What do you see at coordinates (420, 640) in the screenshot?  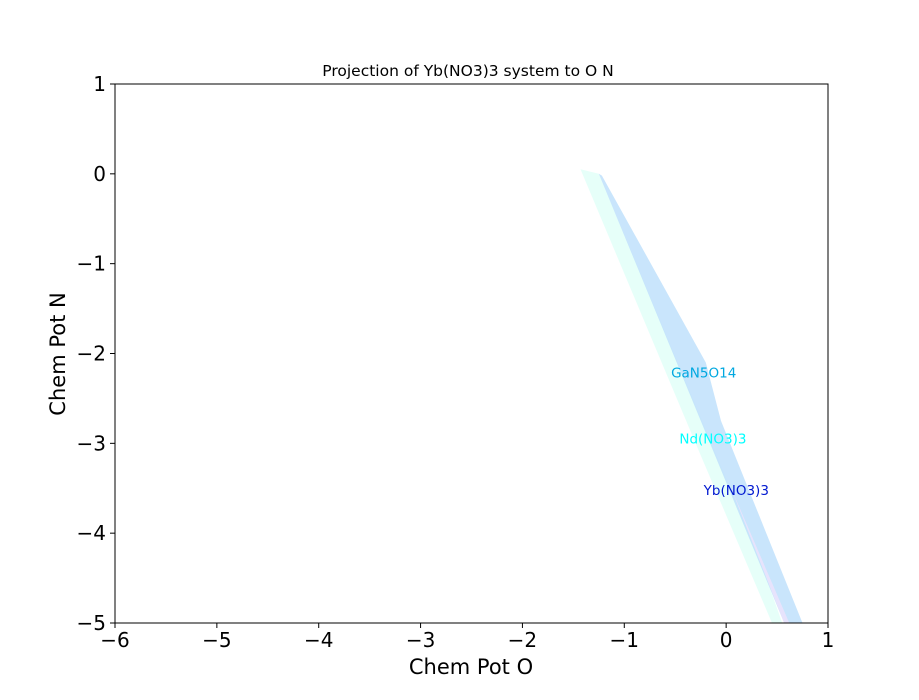 I see `x-tick-label-3: −3` at bounding box center [420, 640].